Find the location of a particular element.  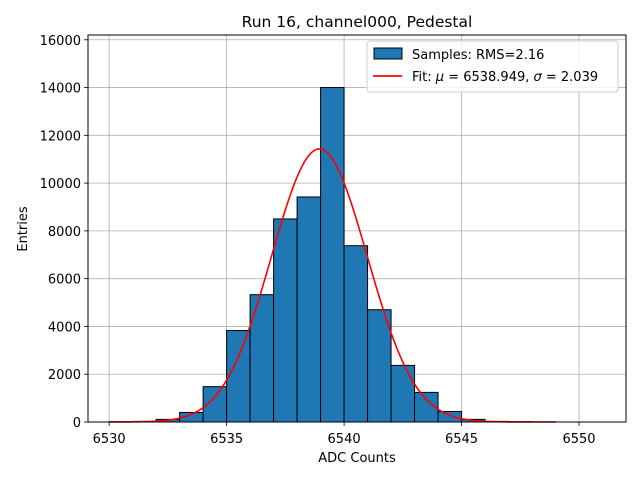

x-axis-label: ADC Counts is located at coordinates (357, 458).